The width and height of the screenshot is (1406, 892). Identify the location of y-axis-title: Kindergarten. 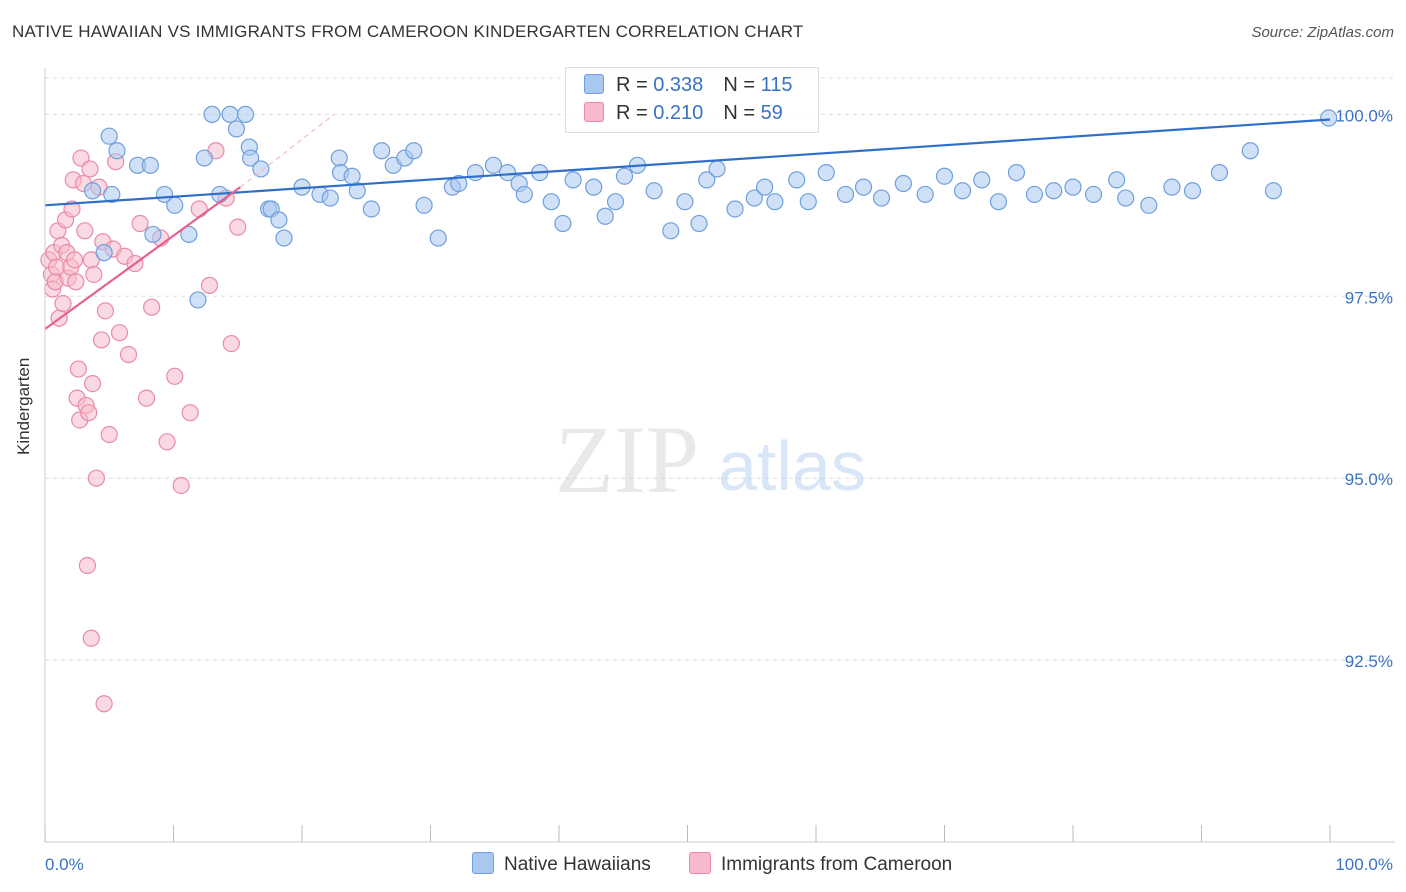
(23, 406).